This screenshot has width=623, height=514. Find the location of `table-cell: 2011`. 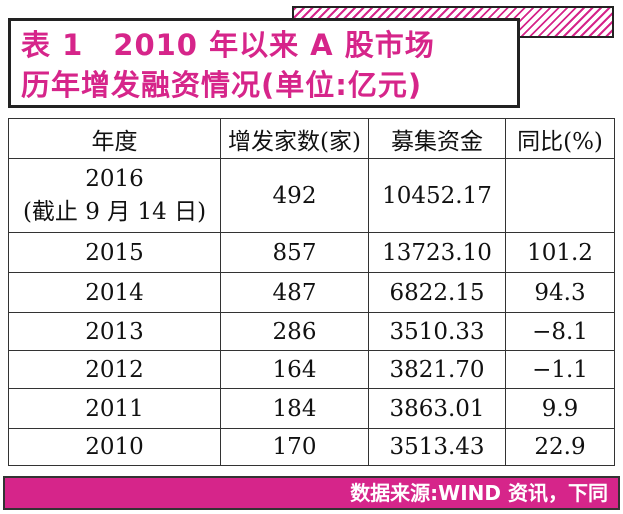

table-cell: 2011 is located at coordinates (115, 409).